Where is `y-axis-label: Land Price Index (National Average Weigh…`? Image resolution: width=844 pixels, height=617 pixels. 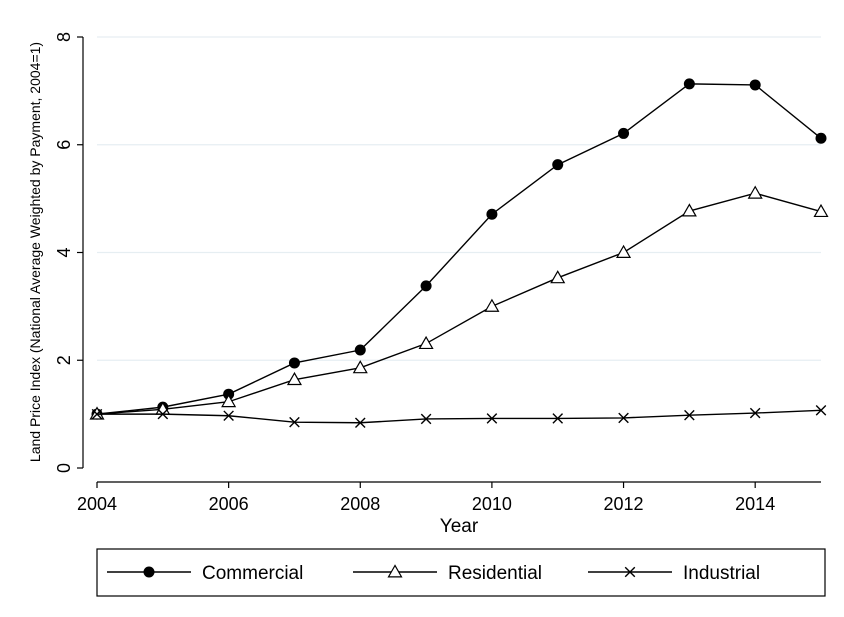
y-axis-label: Land Price Index (National Average Weigh… is located at coordinates (35, 252).